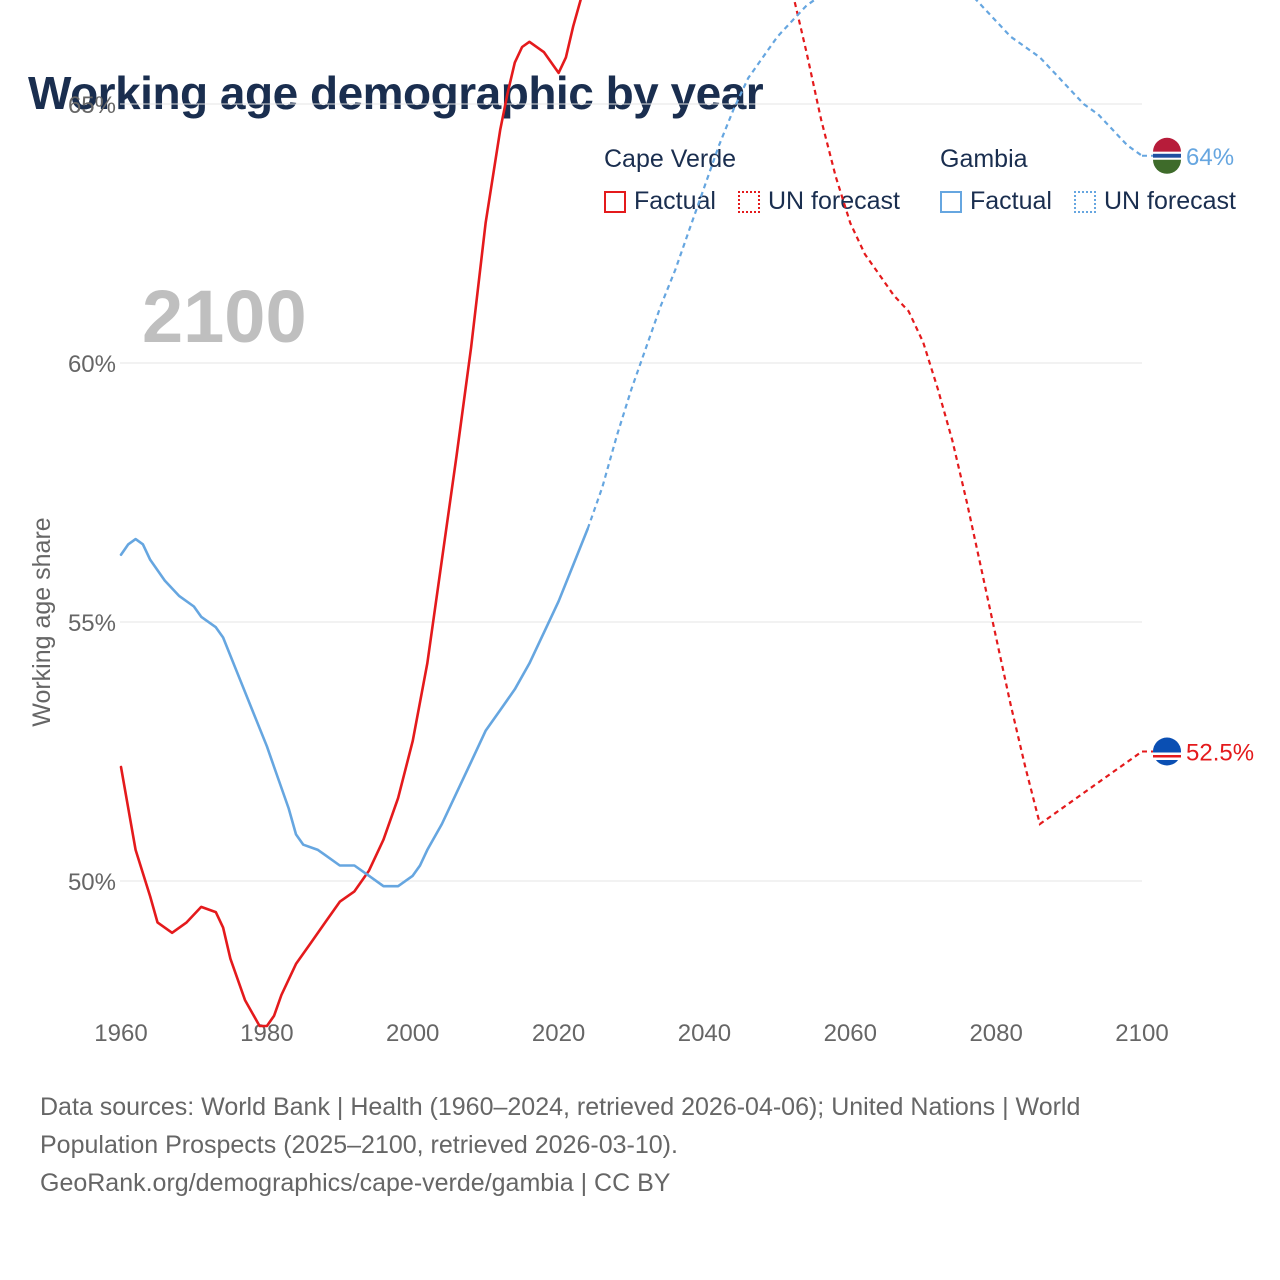 Image resolution: width=1280 pixels, height=1280 pixels. What do you see at coordinates (704, 1033) in the screenshot?
I see `x-tick-label: 2040` at bounding box center [704, 1033].